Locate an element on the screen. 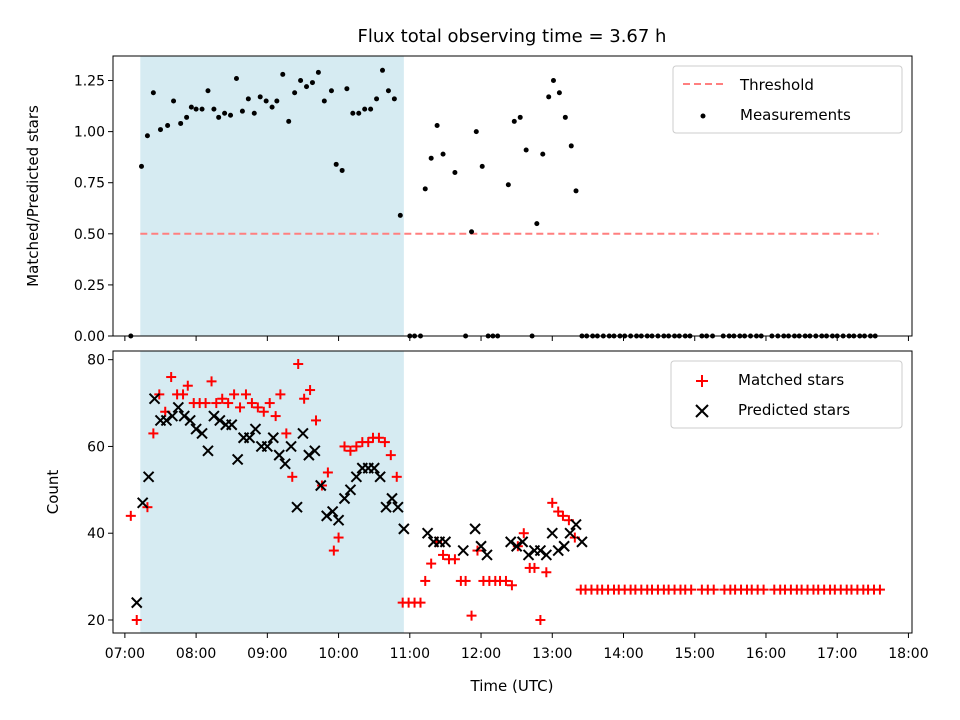 This screenshot has width=960, height=720. bottom-shaded-span is located at coordinates (272, 492).